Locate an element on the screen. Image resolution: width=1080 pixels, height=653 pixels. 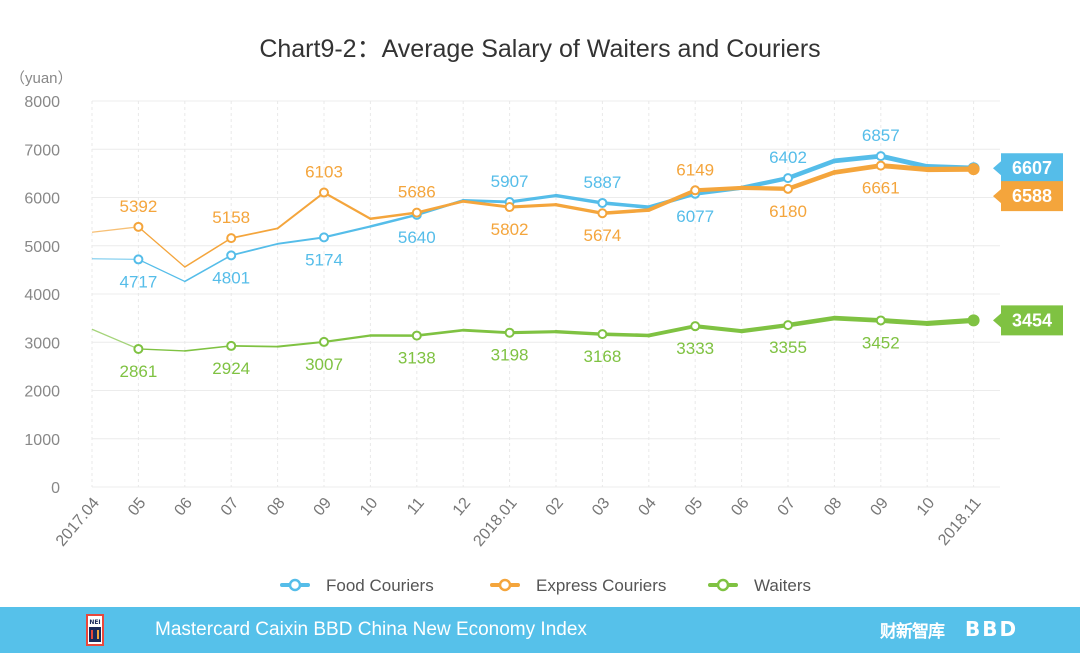
data-label: 5887 is located at coordinates (602, 182).